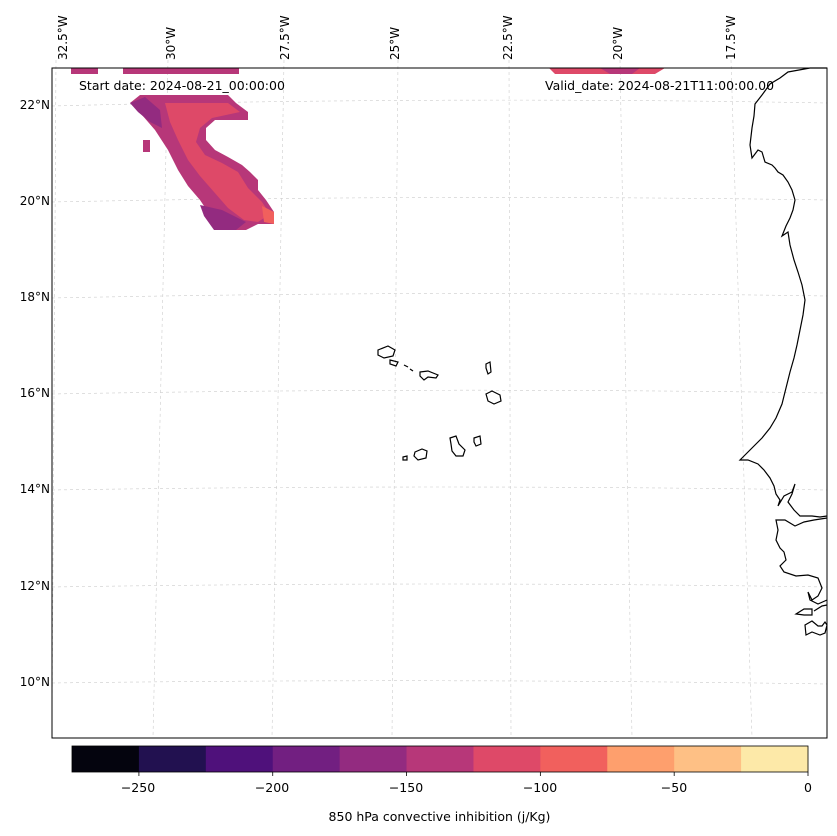  I want to click on lon-label: 20°W, so click(618, 43).